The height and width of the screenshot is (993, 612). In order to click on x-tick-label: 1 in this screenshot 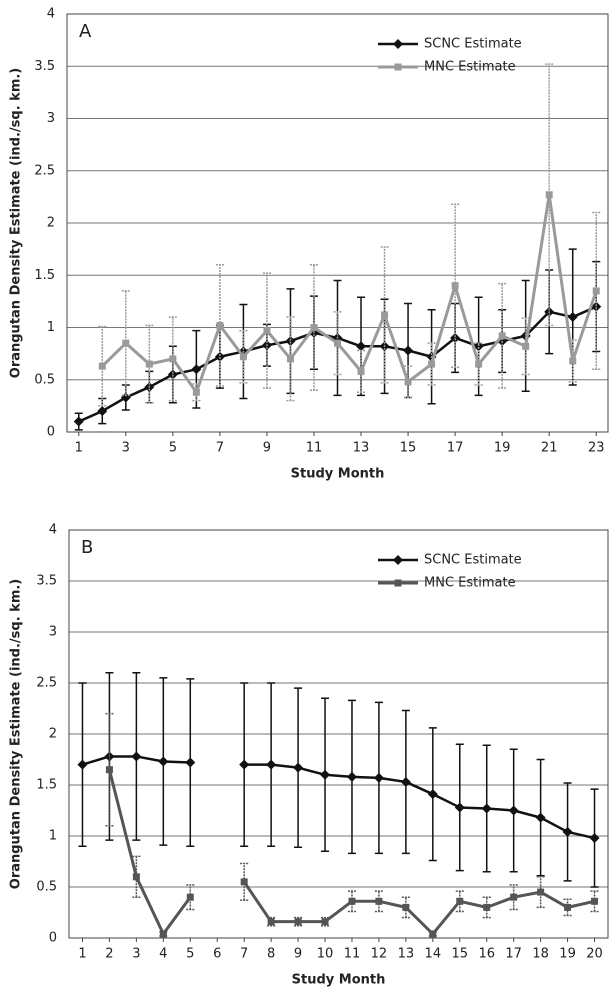, I will do `click(79, 448)`.